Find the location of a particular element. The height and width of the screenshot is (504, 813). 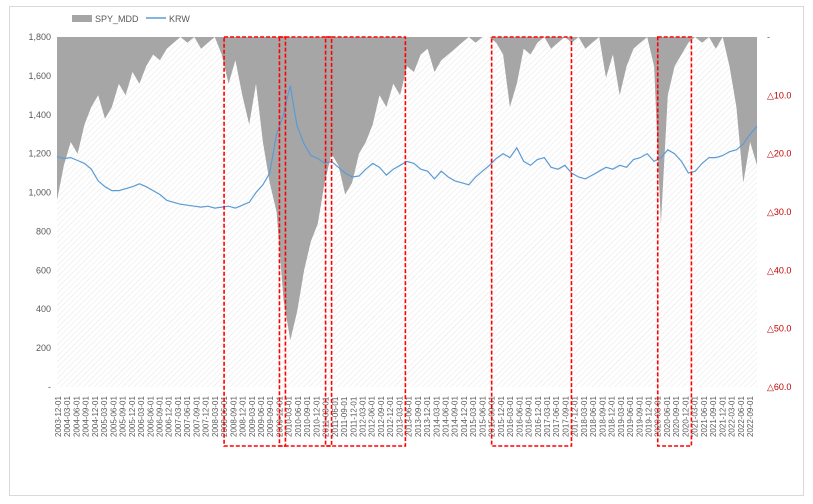

right-tick-label: △20.0 is located at coordinates (779, 154).